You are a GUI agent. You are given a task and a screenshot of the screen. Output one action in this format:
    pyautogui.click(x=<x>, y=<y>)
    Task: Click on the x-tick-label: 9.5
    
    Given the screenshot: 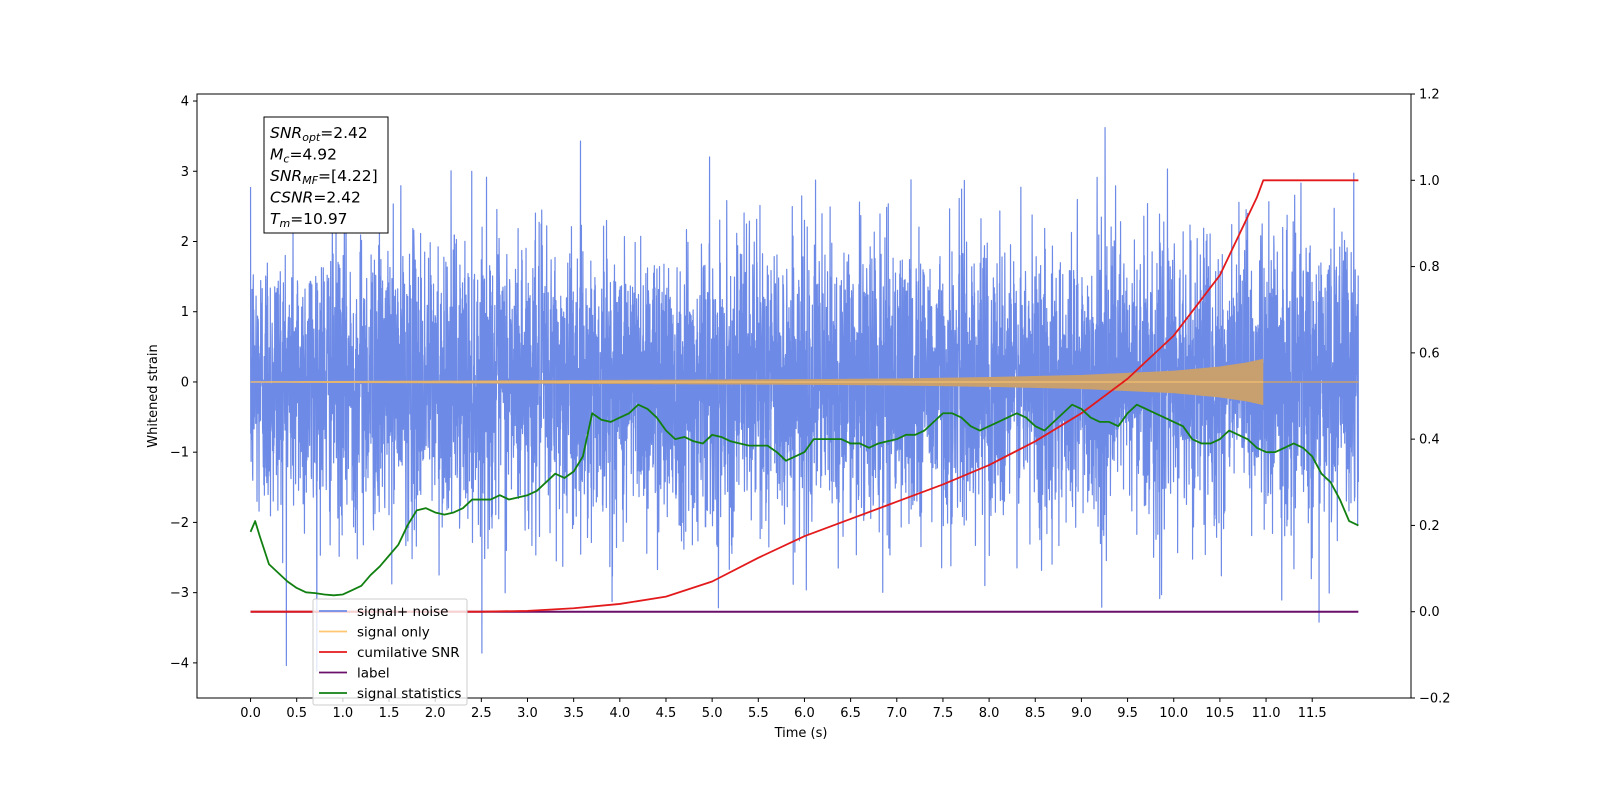 What is the action you would take?
    pyautogui.click(x=1127, y=713)
    